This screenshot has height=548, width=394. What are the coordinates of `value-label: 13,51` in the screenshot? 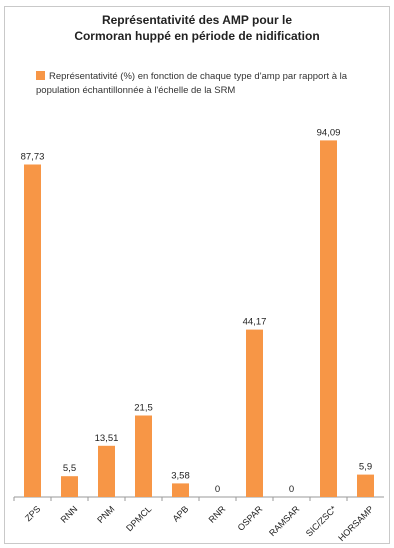 It's located at (107, 438).